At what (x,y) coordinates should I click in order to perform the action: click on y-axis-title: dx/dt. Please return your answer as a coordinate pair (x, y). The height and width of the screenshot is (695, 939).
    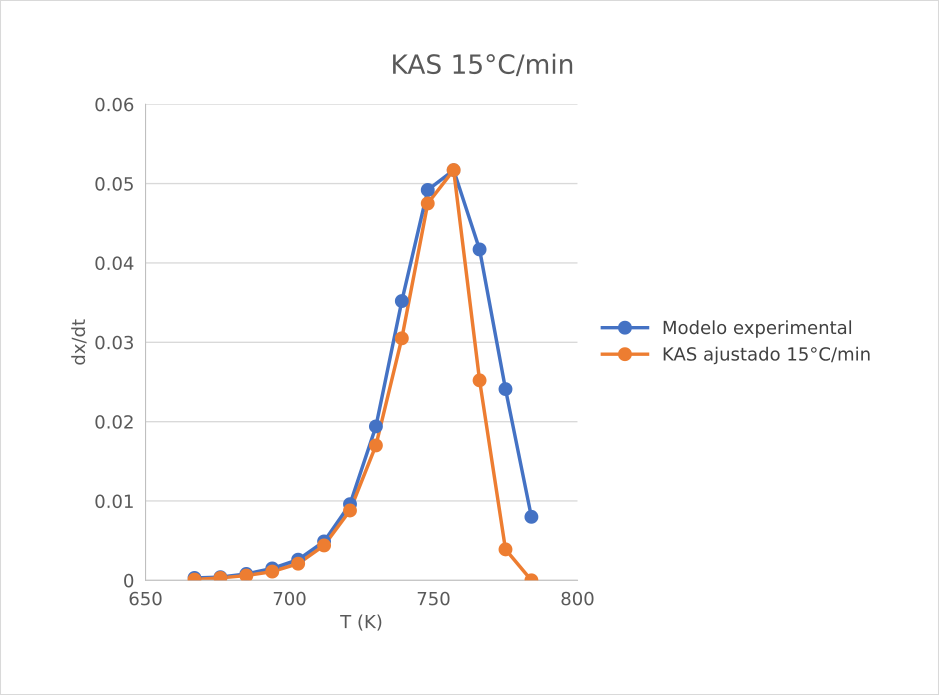
    Looking at the image, I should click on (79, 342).